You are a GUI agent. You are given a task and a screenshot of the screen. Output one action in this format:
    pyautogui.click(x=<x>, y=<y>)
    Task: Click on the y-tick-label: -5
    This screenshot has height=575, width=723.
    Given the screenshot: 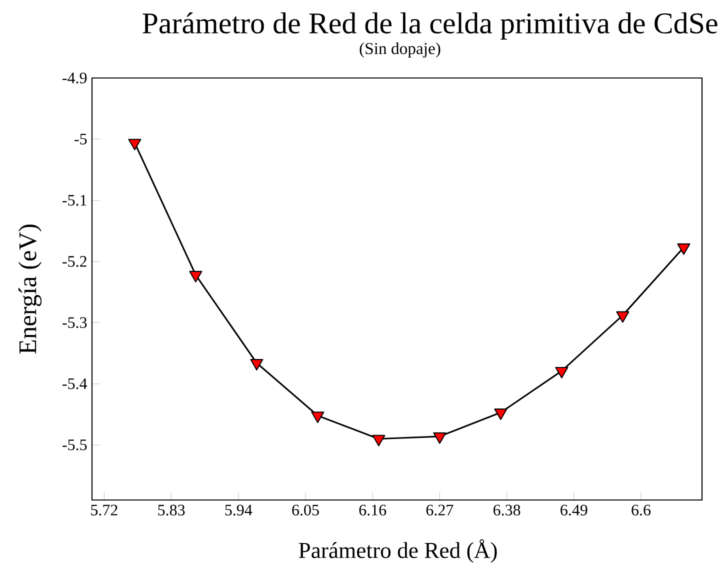 What is the action you would take?
    pyautogui.click(x=80, y=139)
    